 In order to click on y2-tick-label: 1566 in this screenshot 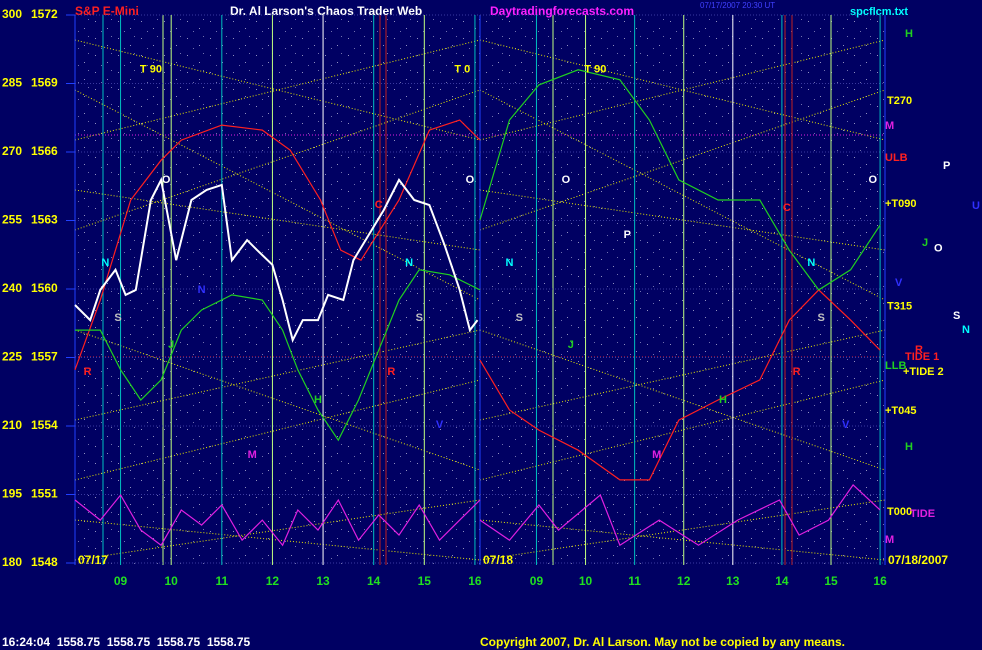, I will do `click(44, 151)`.